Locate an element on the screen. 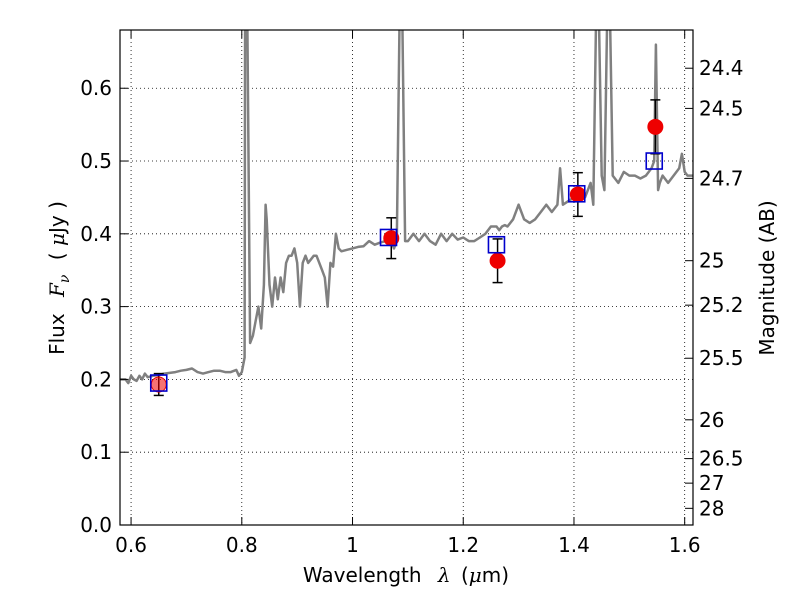 Image resolution: width=800 pixels, height=600 pixels. y2-tick-label: 26 is located at coordinates (711, 420).